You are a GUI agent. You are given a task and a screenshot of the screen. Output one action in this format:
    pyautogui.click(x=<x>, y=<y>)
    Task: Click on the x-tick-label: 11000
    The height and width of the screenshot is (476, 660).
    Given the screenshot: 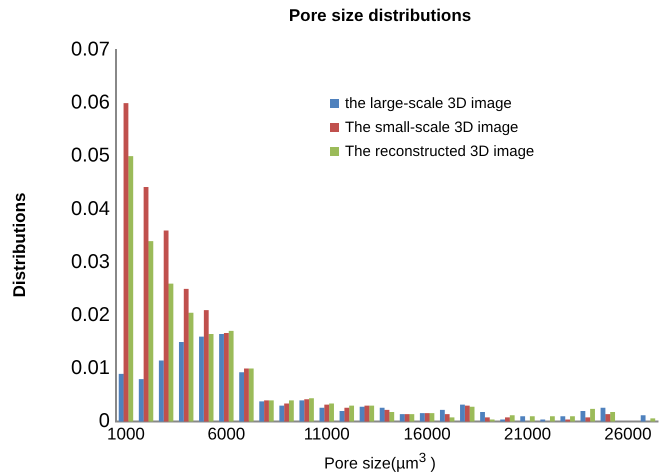 What is the action you would take?
    pyautogui.click(x=327, y=434)
    